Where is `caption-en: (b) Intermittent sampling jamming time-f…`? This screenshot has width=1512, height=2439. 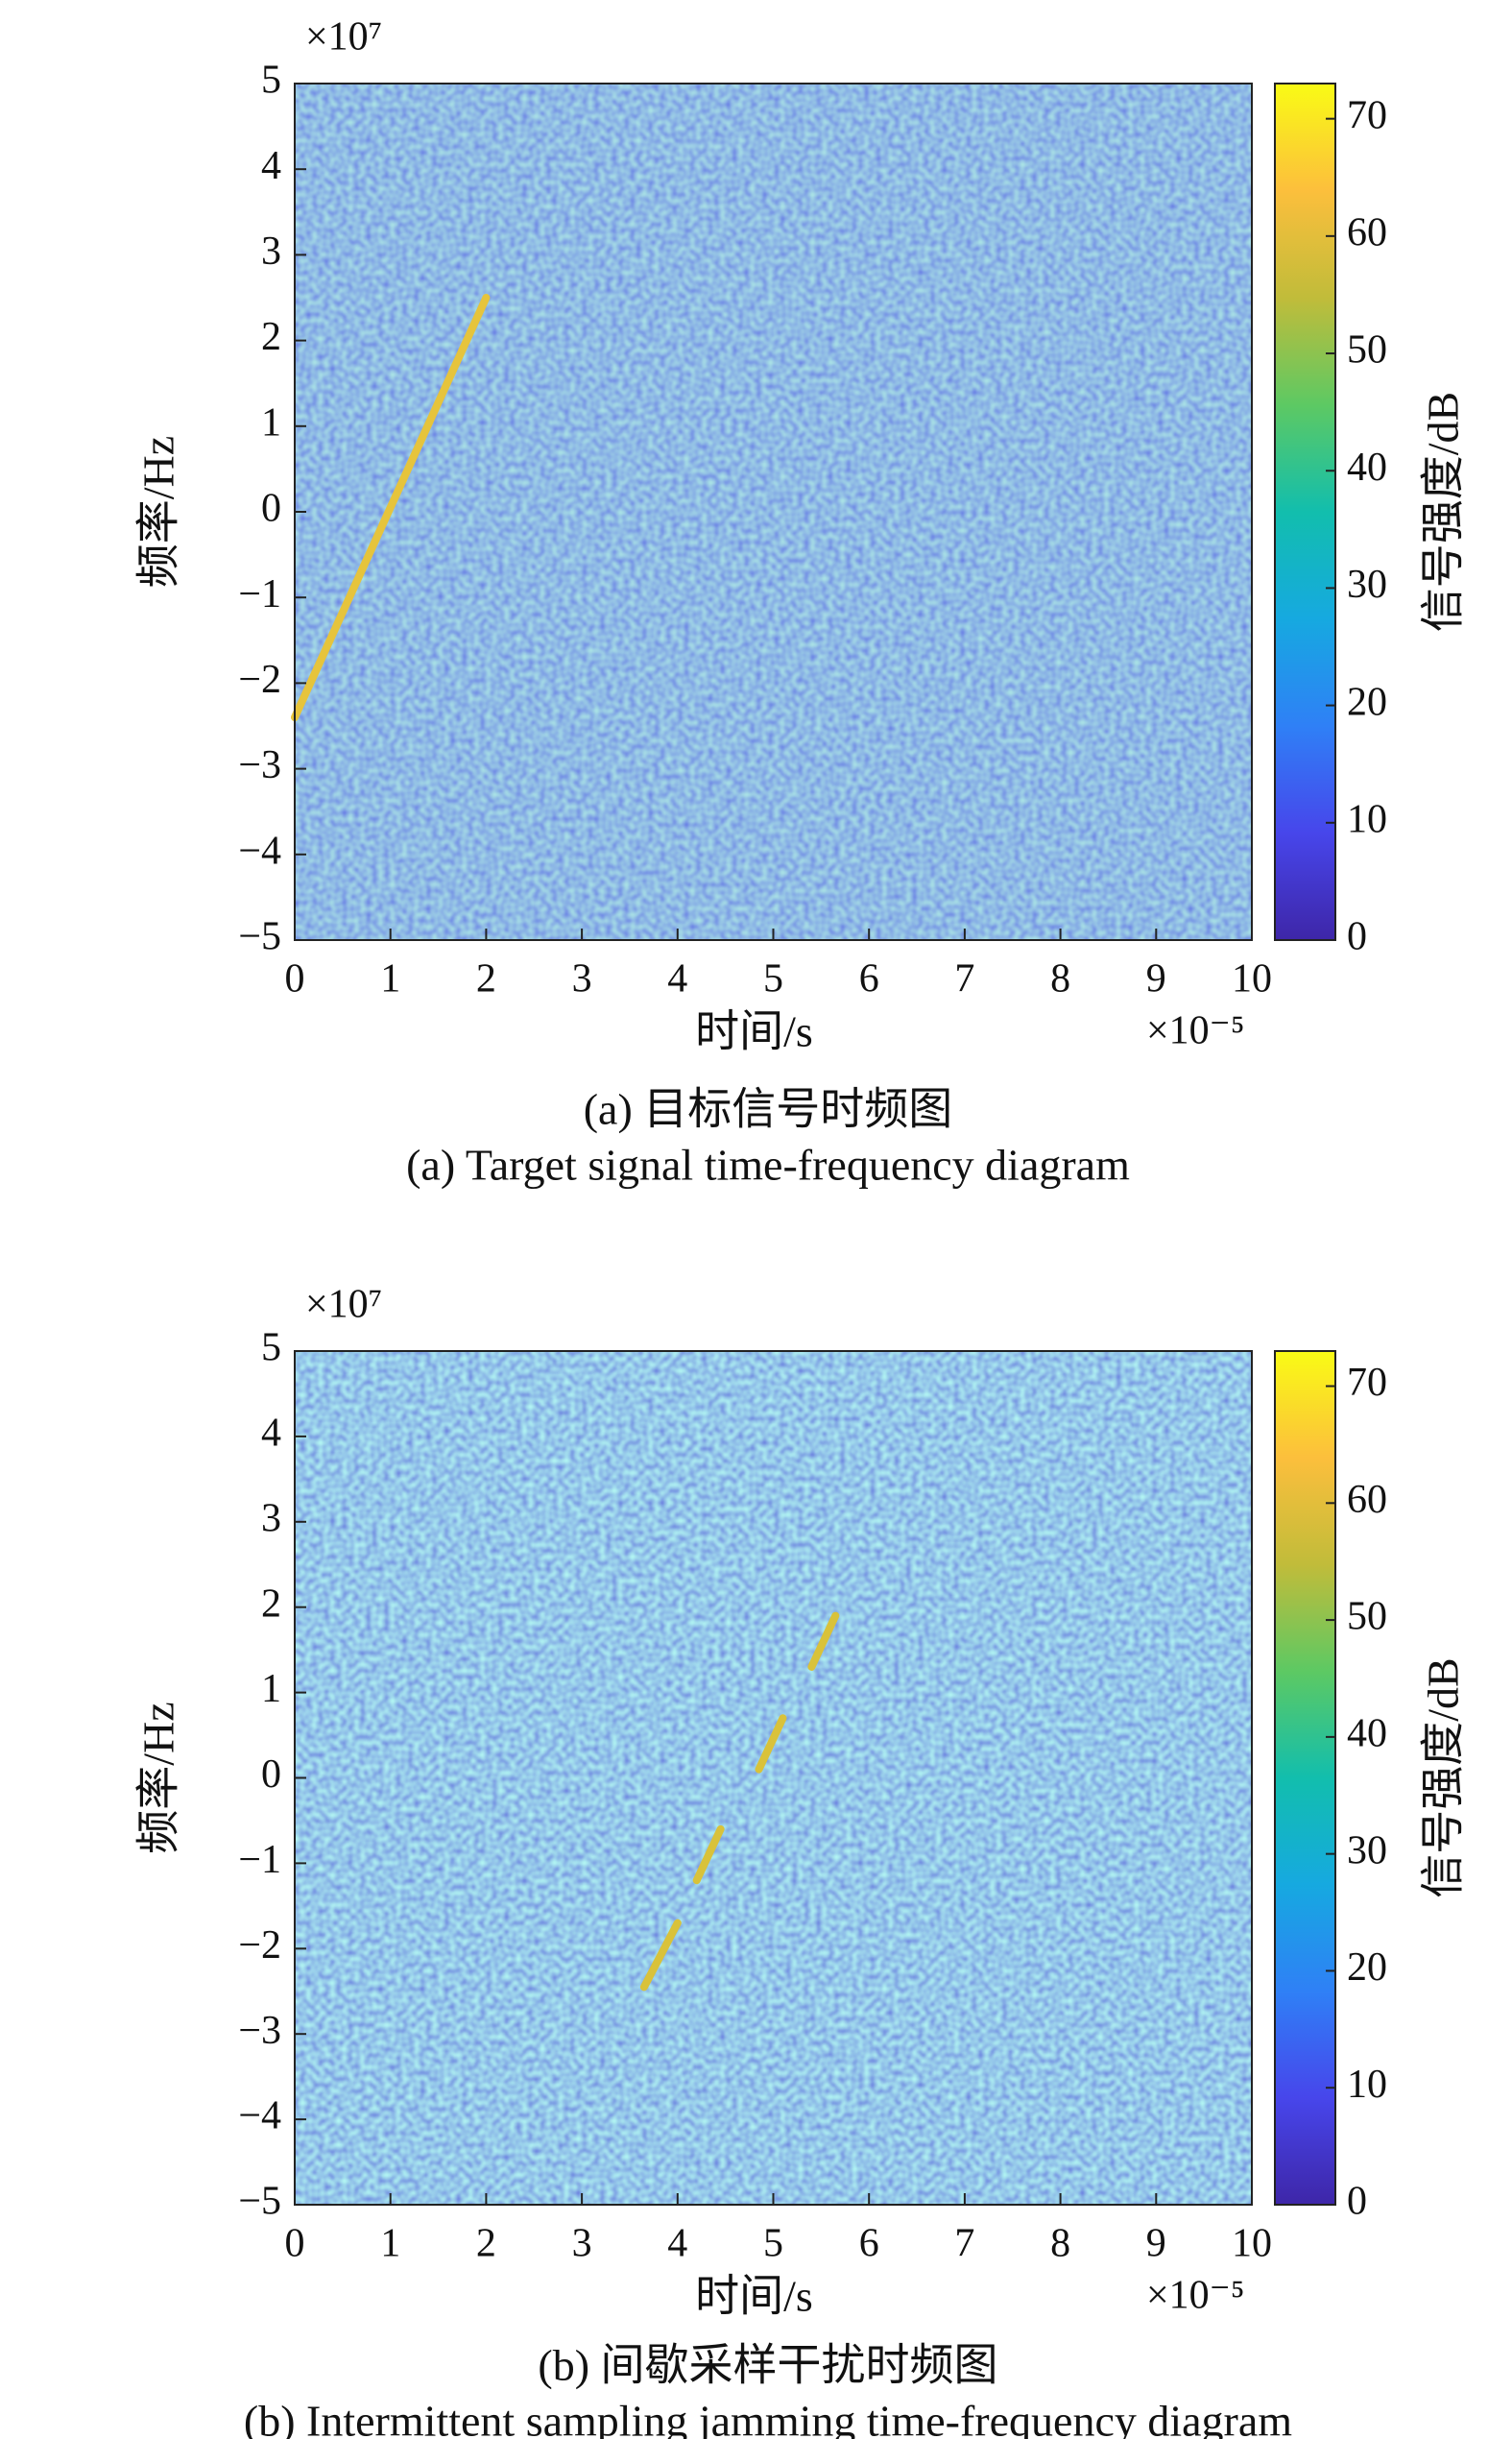
caption-en: (b) Intermittent sampling jamming time-f… is located at coordinates (768, 2418).